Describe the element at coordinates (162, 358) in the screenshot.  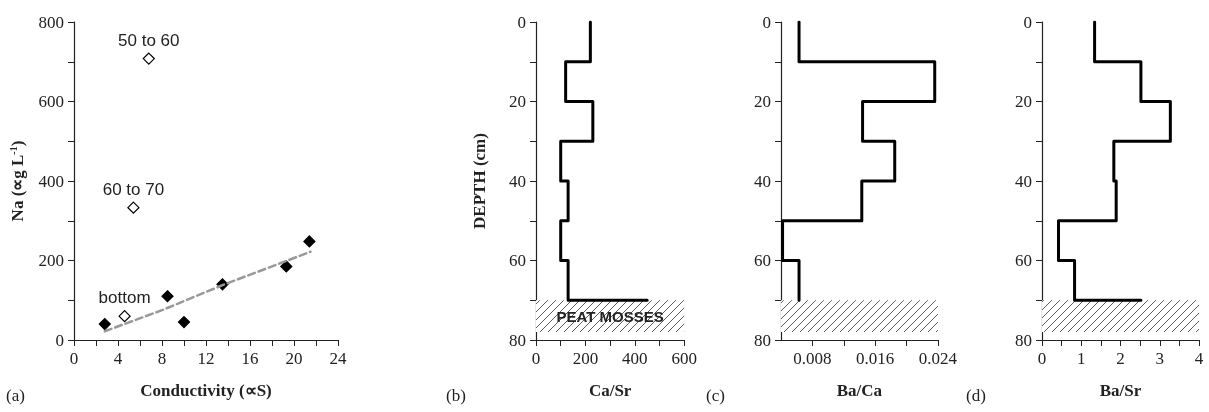
I see `x-tick-label: 8` at that location.